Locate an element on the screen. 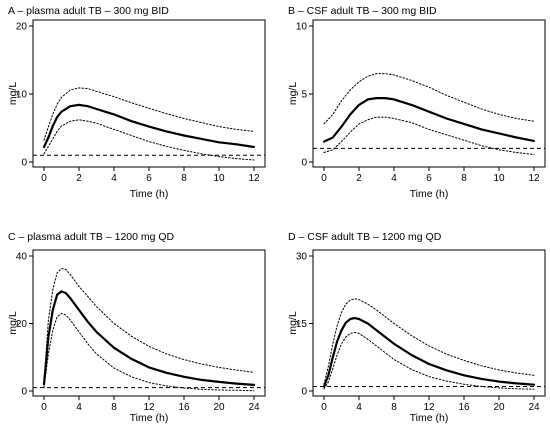 This screenshot has height=432, width=550. y-tick-label: 30 is located at coordinates (302, 257).